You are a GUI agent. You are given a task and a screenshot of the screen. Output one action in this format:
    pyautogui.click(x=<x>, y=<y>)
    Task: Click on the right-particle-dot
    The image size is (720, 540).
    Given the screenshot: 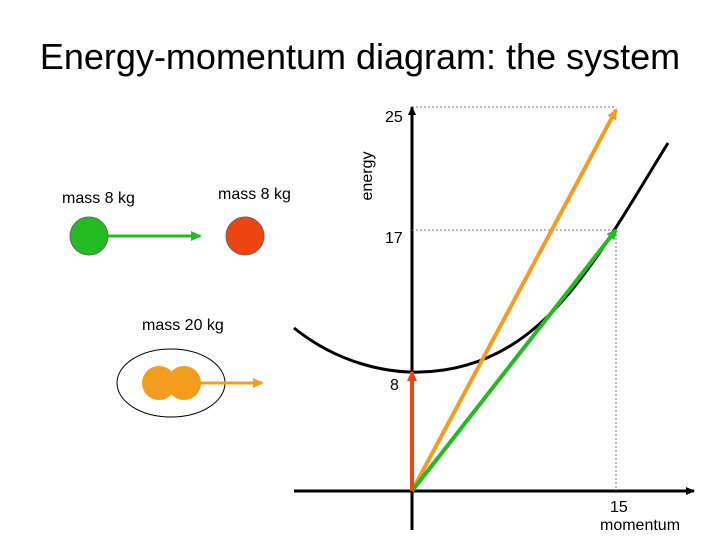 What is the action you would take?
    pyautogui.click(x=245, y=236)
    